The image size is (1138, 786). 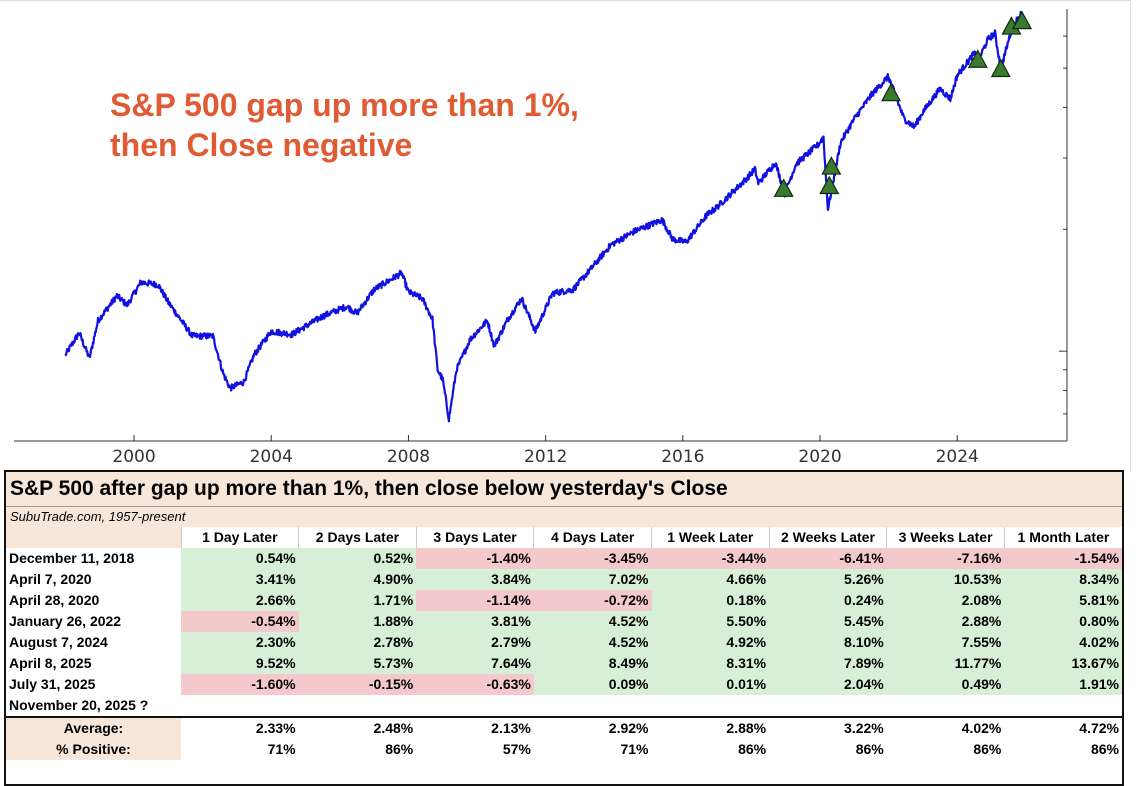 What do you see at coordinates (475, 663) in the screenshot?
I see `table-cell: 7.64%` at bounding box center [475, 663].